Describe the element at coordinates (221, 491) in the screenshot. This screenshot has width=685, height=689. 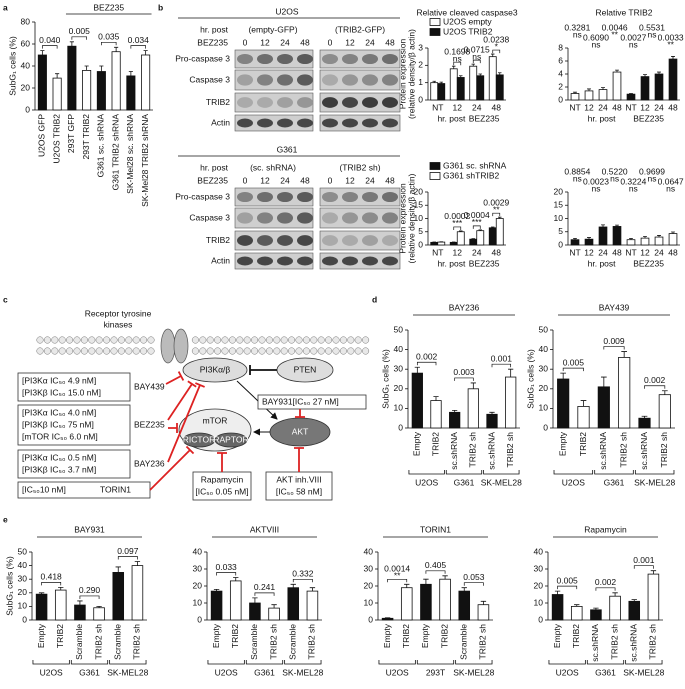
I see `inhibitor-ic50: [IC₅₀ 0.05 nM]` at that location.